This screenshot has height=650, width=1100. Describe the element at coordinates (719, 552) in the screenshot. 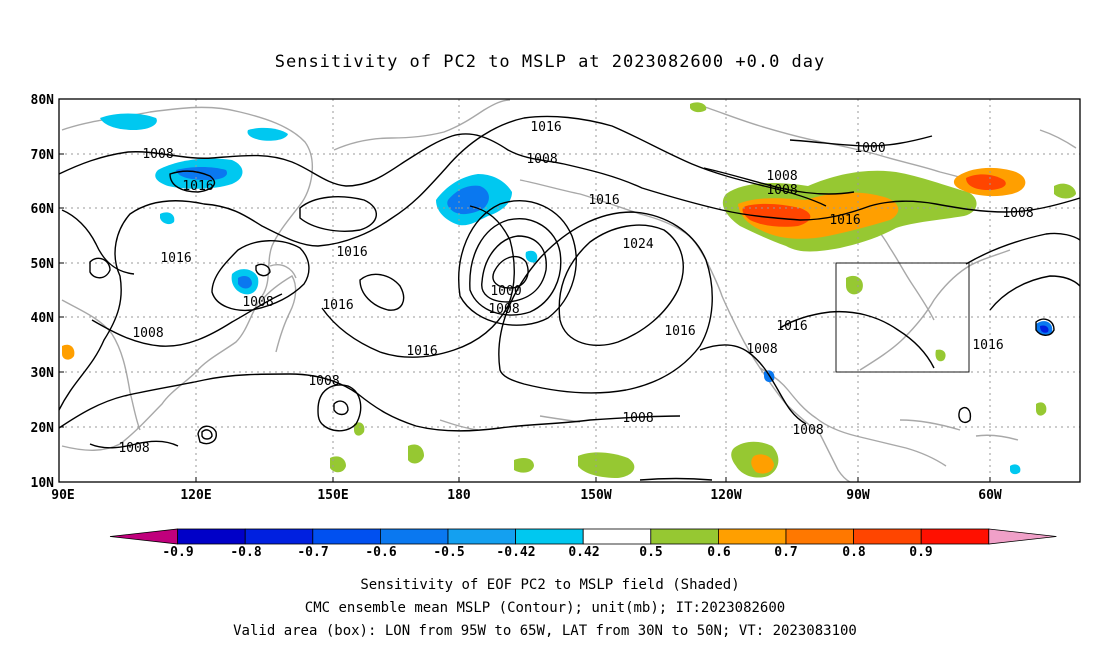

I see `colorbar-label: 0.6` at that location.